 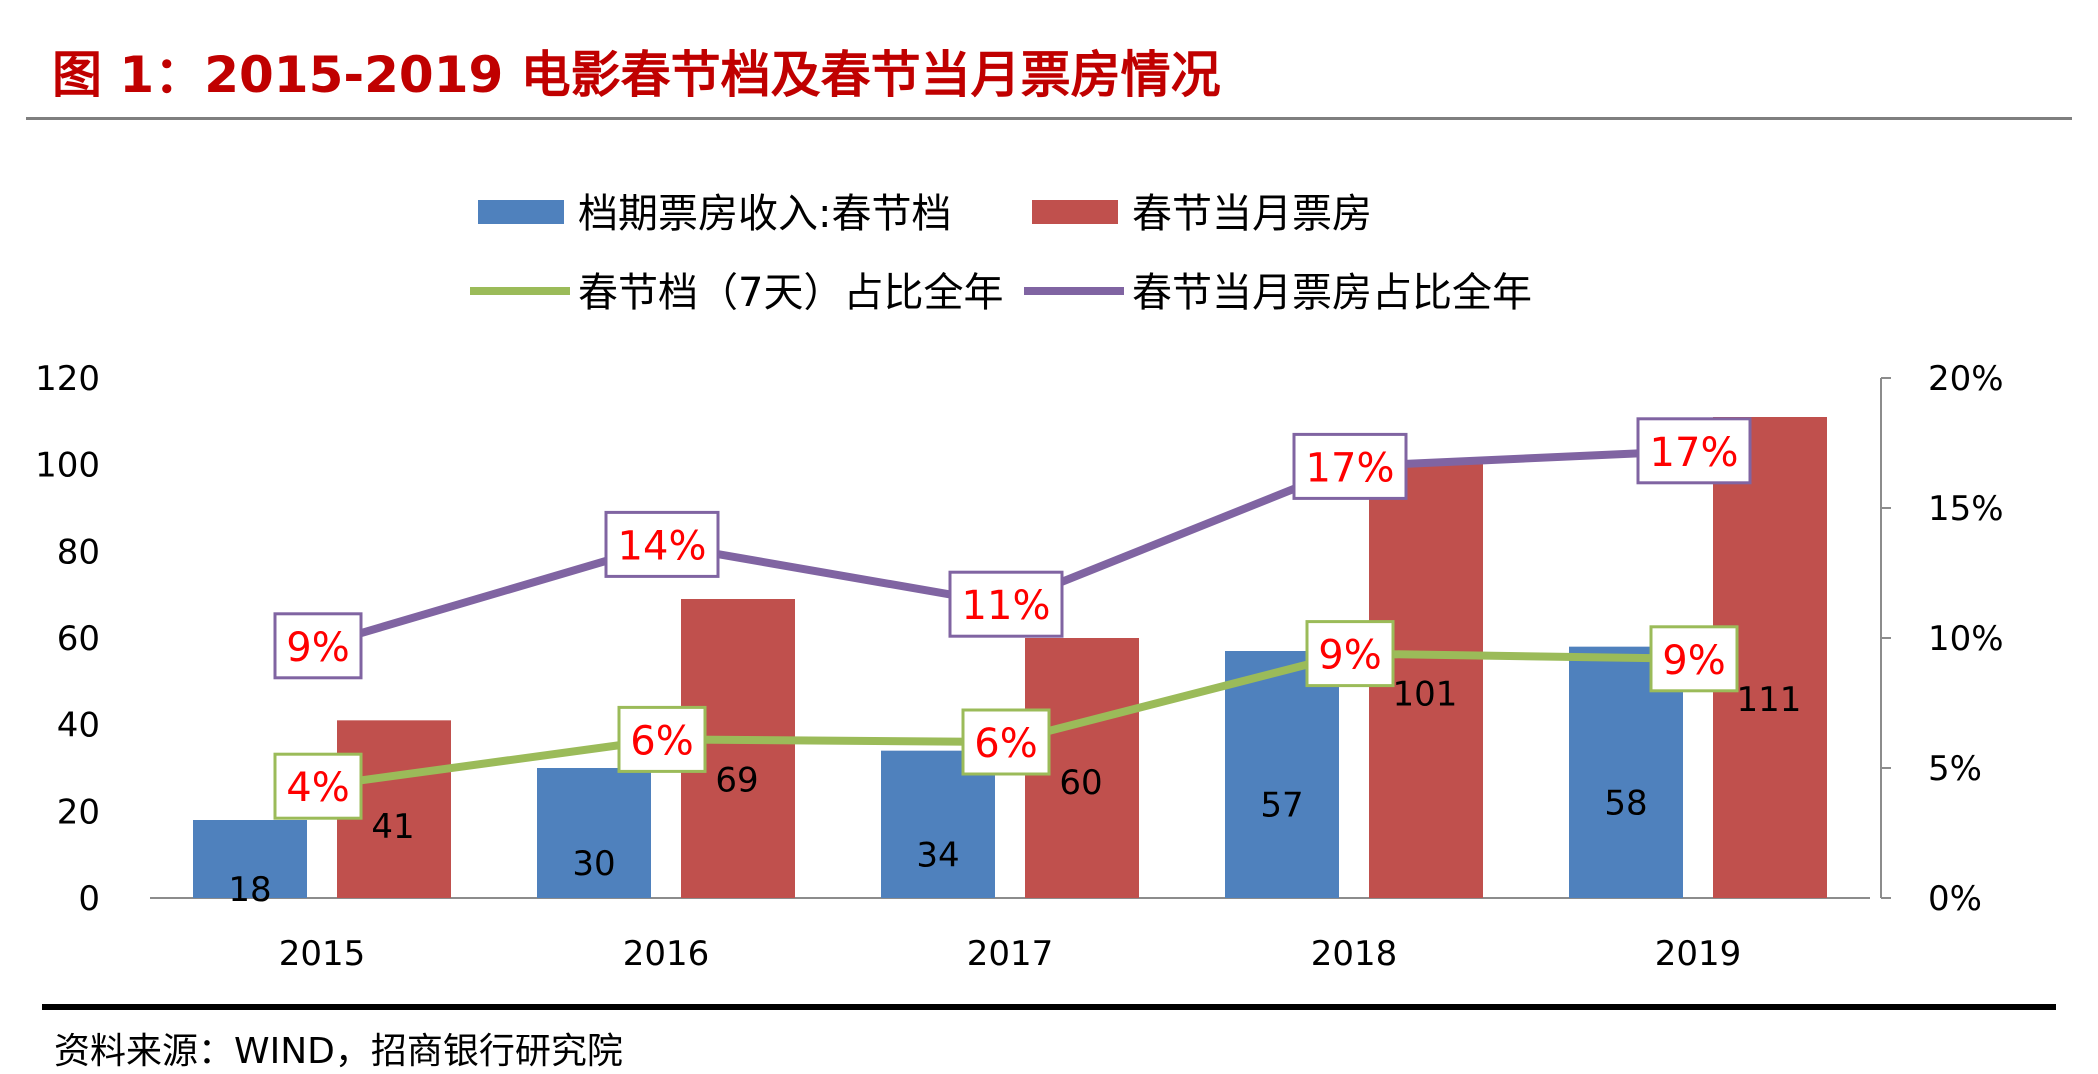 What do you see at coordinates (322, 954) in the screenshot?
I see `x-tick-label: 2015` at bounding box center [322, 954].